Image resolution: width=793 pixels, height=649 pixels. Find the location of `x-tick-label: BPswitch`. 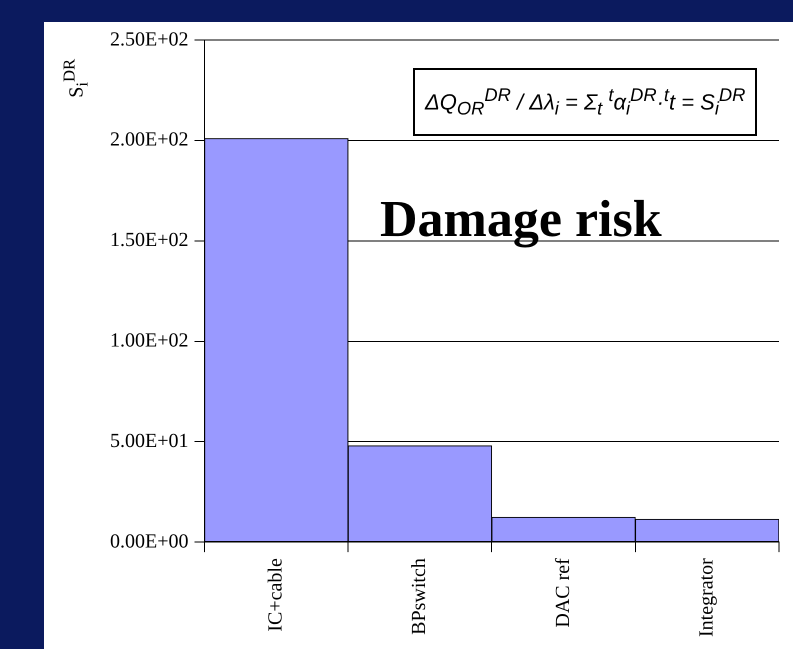

x-tick-label: BPswitch is located at coordinates (419, 596).